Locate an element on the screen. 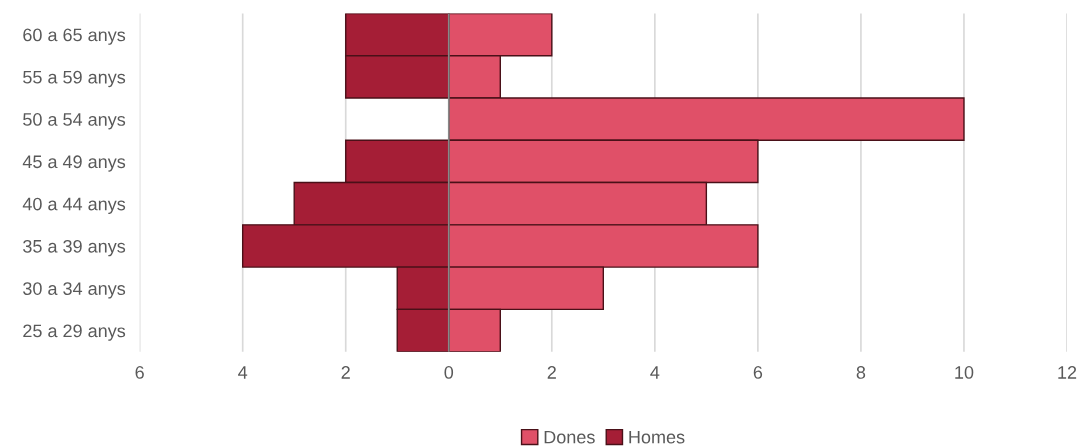 The width and height of the screenshot is (1091, 448). y-tick-label: 35 a 39 anys is located at coordinates (74, 248).